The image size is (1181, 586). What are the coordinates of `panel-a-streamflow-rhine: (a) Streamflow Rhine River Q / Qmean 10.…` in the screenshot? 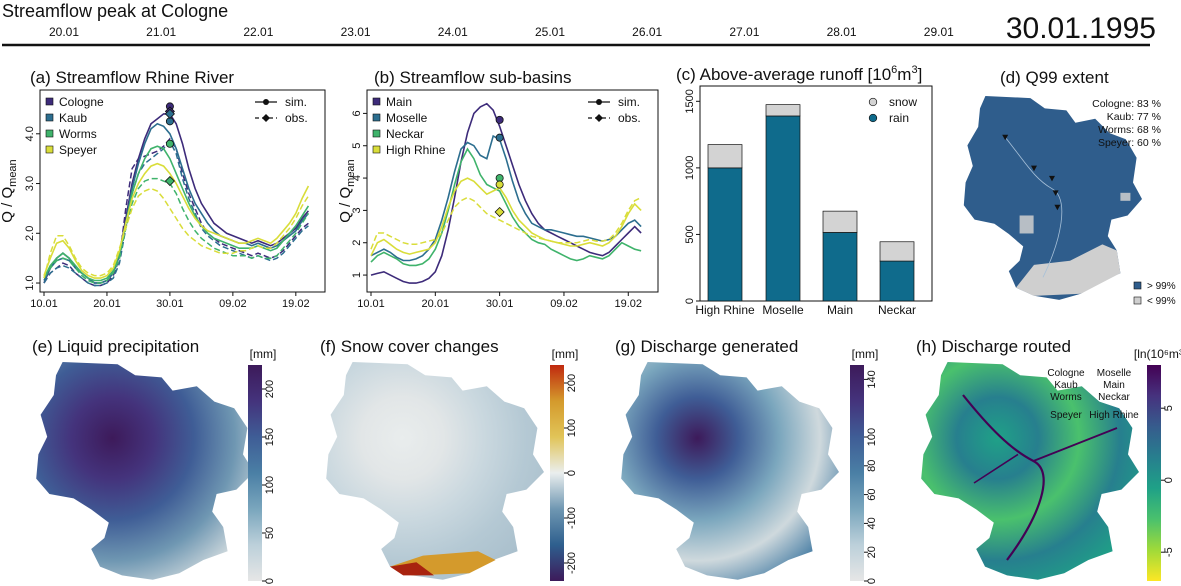 It's located at (163, 189).